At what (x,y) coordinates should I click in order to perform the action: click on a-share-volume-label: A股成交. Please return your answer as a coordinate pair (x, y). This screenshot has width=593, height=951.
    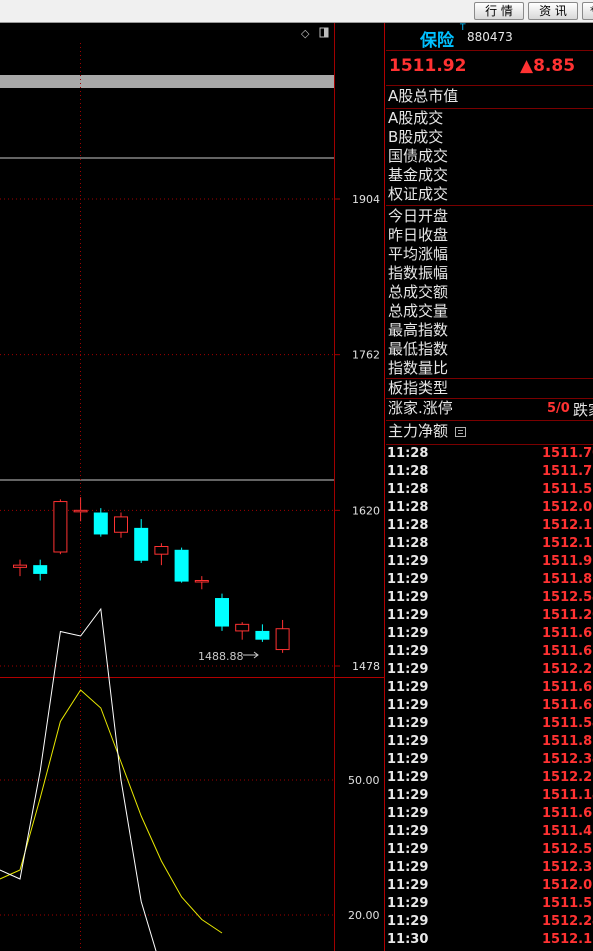
    Looking at the image, I should click on (416, 118).